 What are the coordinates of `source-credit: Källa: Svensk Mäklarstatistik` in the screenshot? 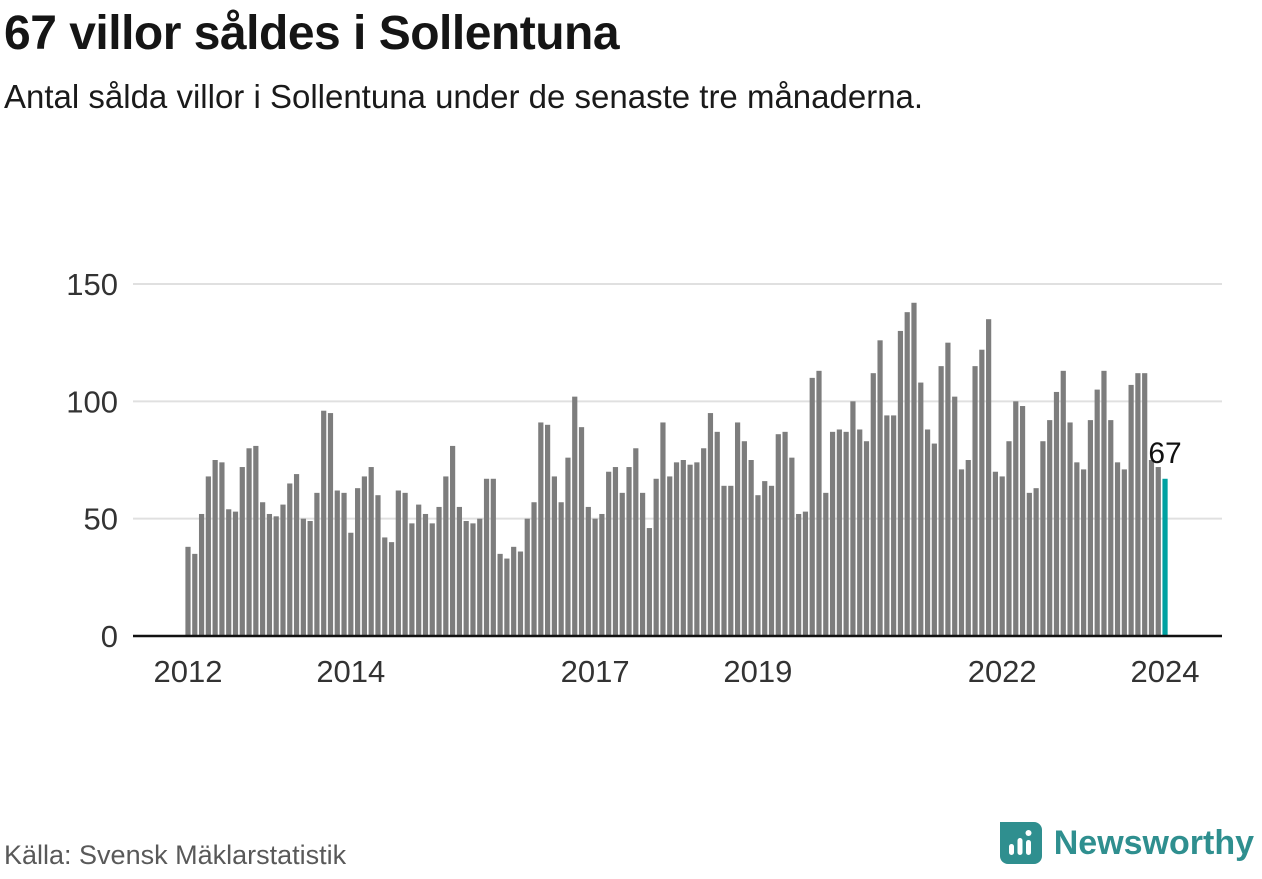 It's located at (175, 855).